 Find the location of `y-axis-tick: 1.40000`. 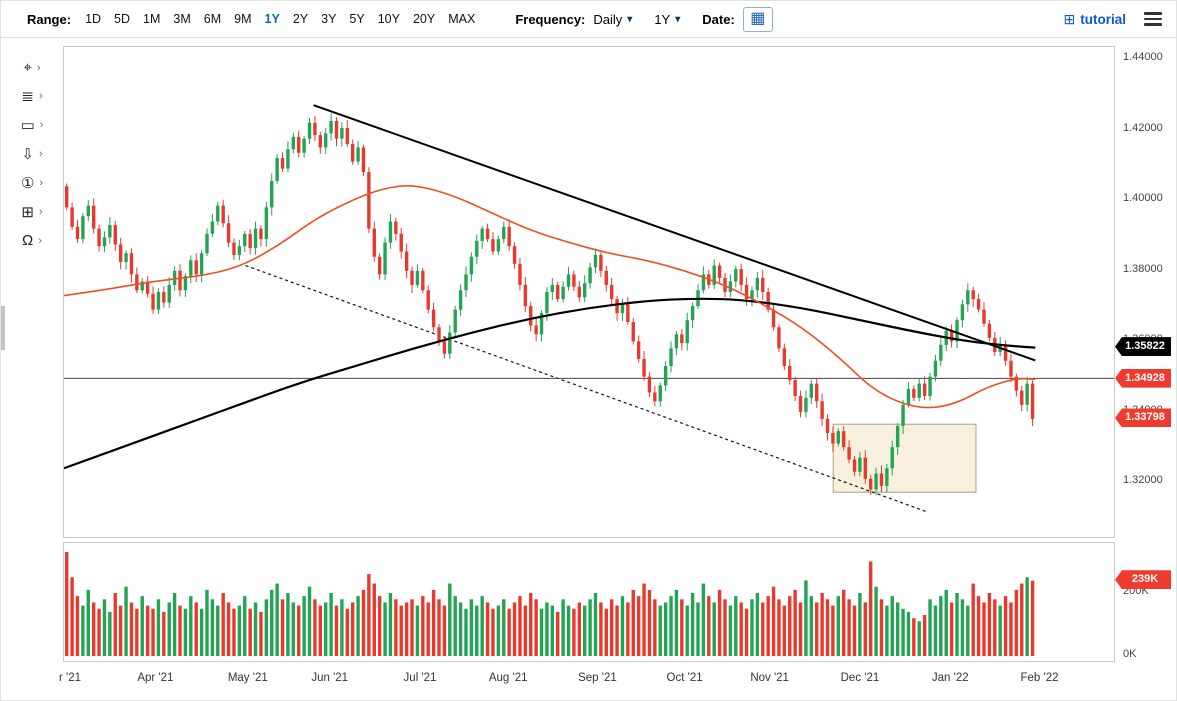

y-axis-tick: 1.40000 is located at coordinates (1143, 198).